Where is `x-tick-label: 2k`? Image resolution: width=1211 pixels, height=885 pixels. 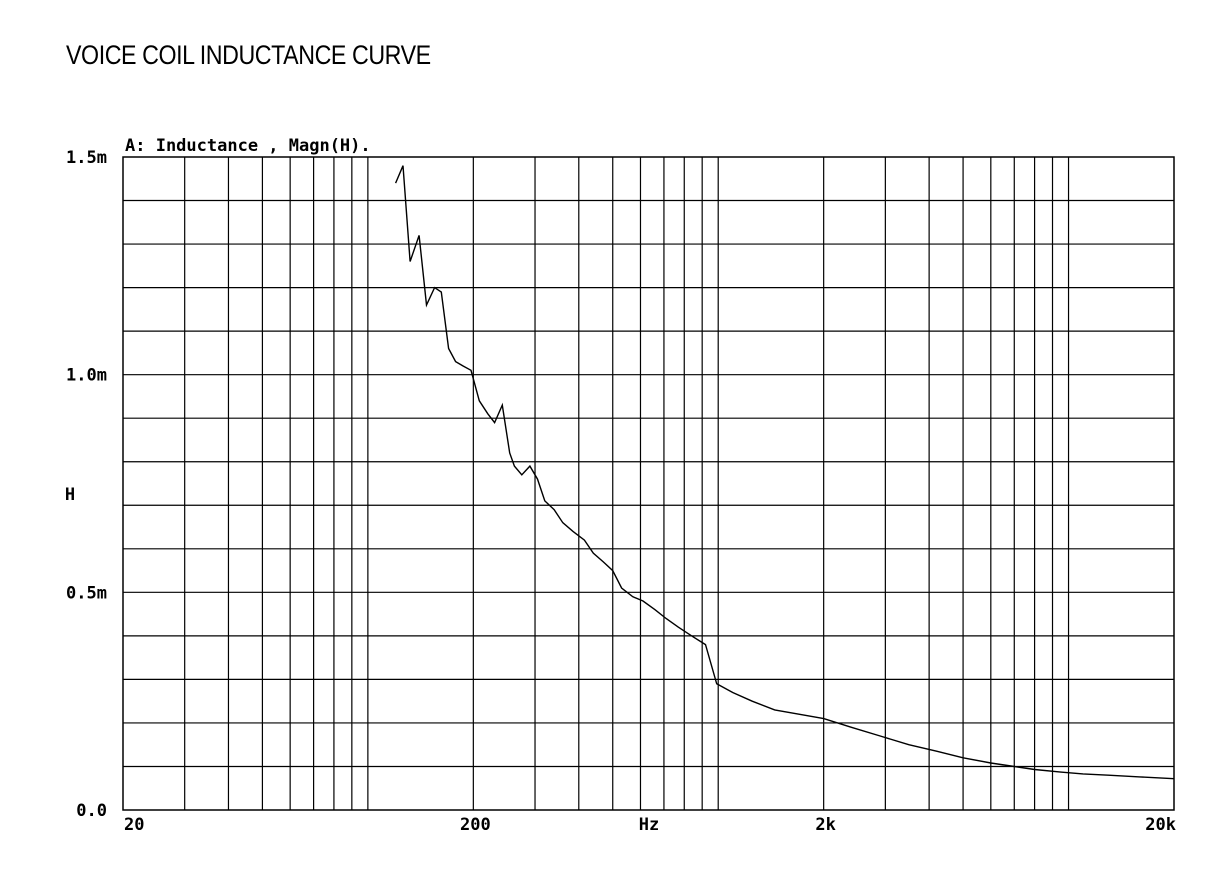
x-tick-label: 2k is located at coordinates (825, 825).